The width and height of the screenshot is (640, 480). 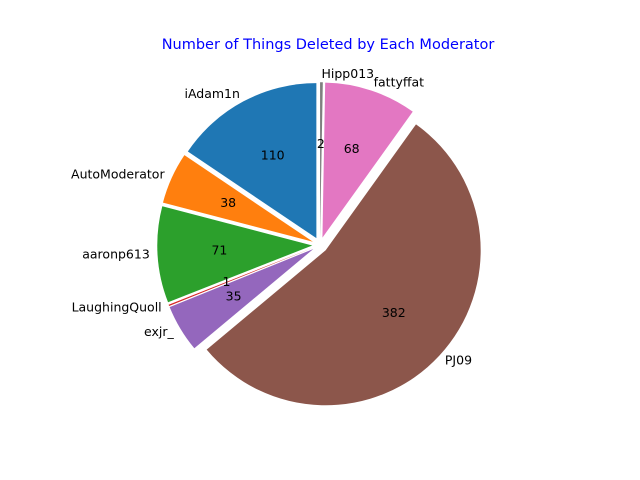 What do you see at coordinates (348, 73) in the screenshot?
I see `slice-label-hipp013: Hipp013` at bounding box center [348, 73].